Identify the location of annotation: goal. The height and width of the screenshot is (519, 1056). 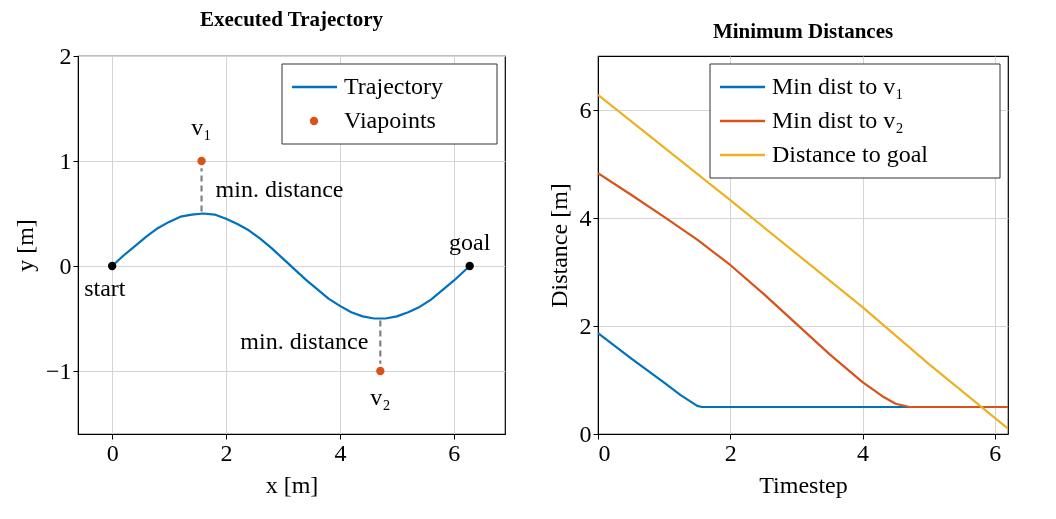
(470, 242).